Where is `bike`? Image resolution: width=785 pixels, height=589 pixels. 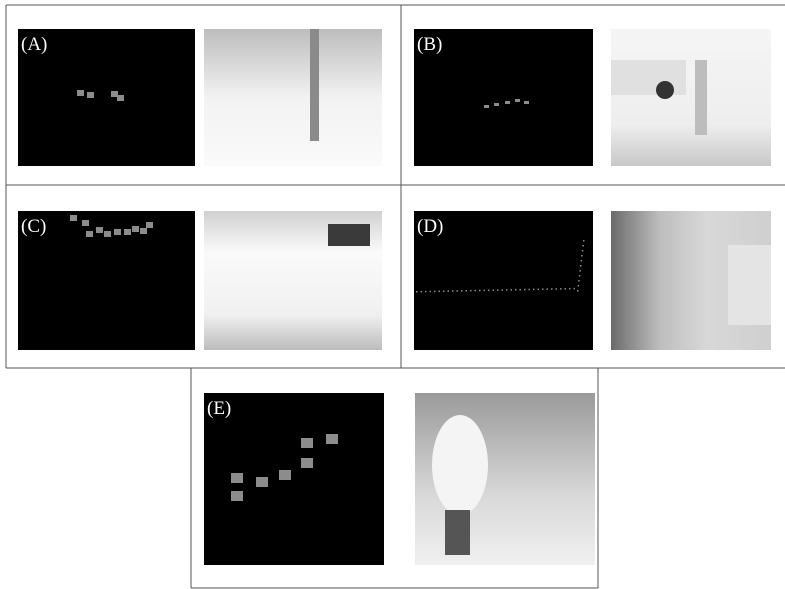
bike is located at coordinates (457, 532).